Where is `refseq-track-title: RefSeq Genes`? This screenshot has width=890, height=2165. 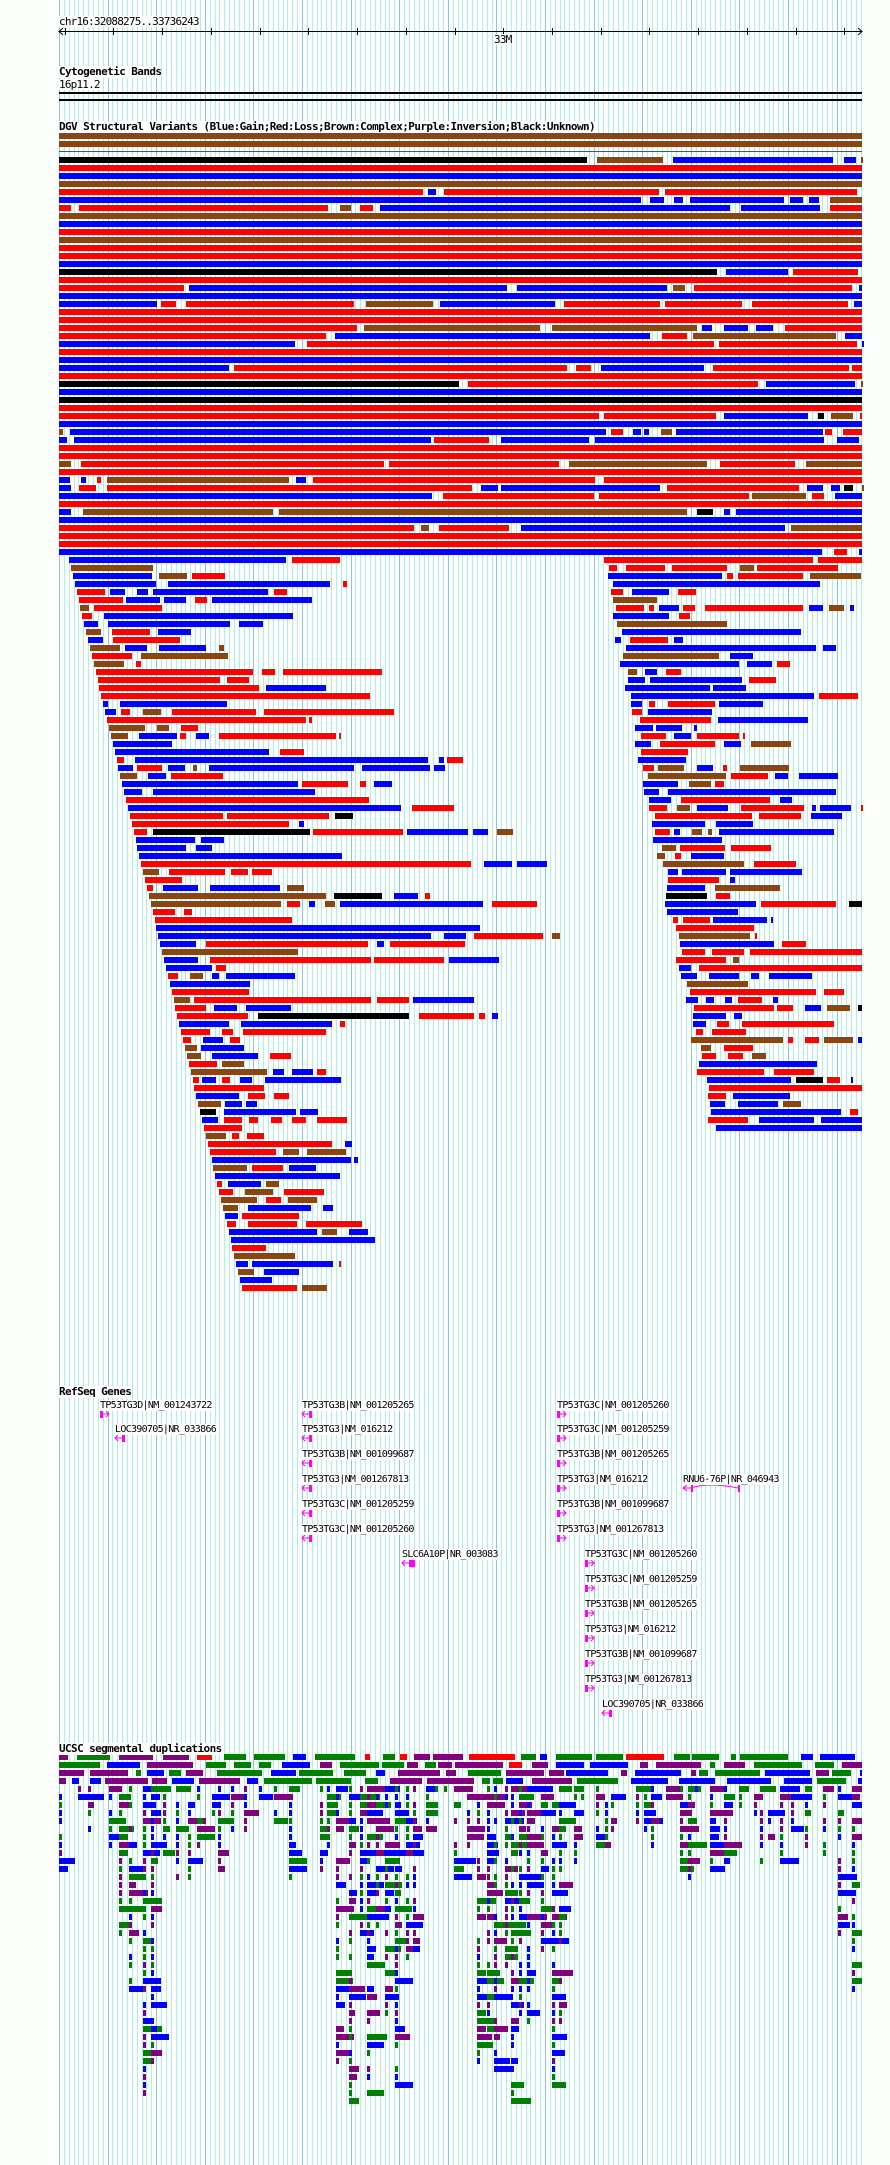
refseq-track-title: RefSeq Genes is located at coordinates (95, 1391).